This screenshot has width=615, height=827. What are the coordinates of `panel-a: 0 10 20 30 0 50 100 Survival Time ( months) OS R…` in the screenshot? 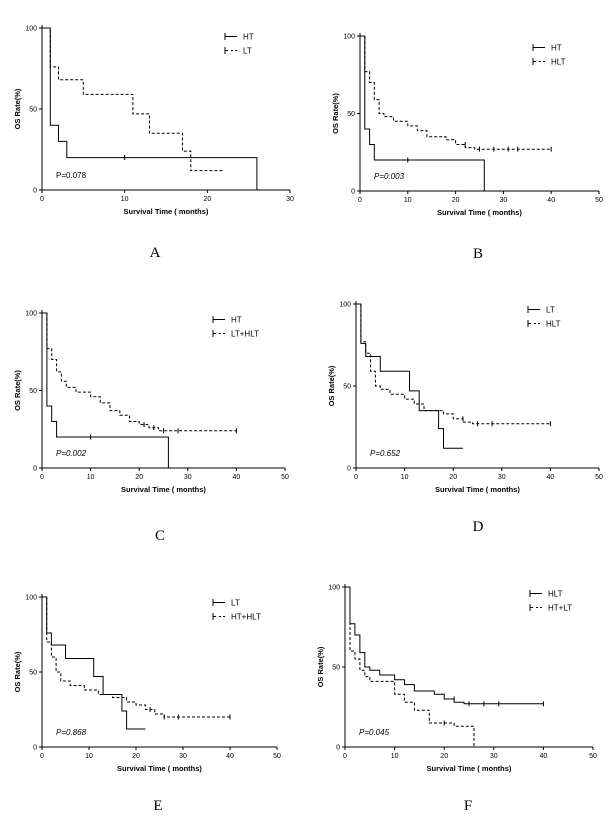 It's located at (153, 143).